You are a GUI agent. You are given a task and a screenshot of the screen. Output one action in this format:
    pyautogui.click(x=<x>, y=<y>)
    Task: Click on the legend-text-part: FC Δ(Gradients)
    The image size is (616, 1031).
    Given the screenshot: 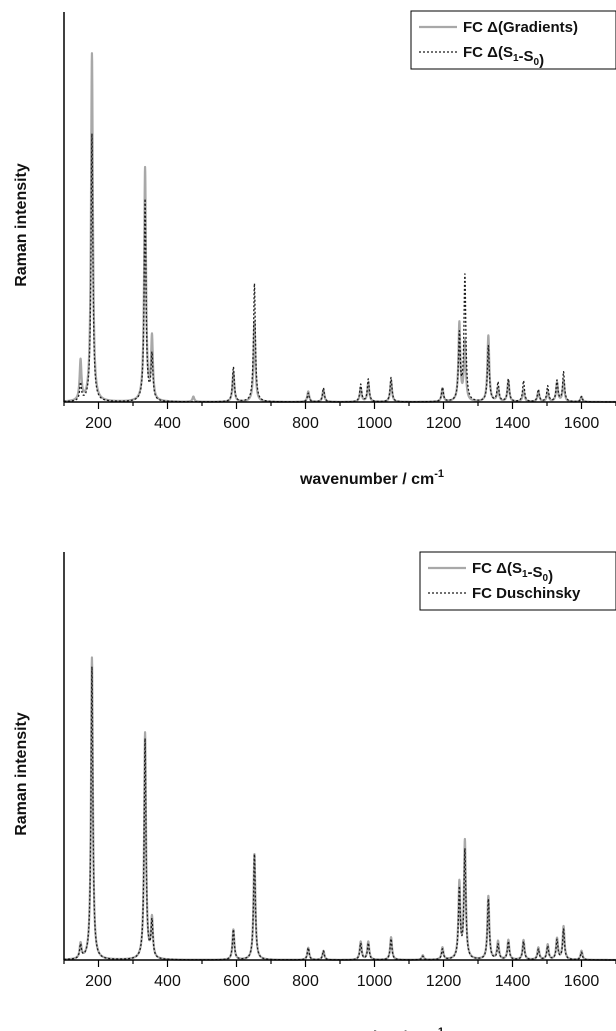 What is the action you would take?
    pyautogui.click(x=520, y=27)
    